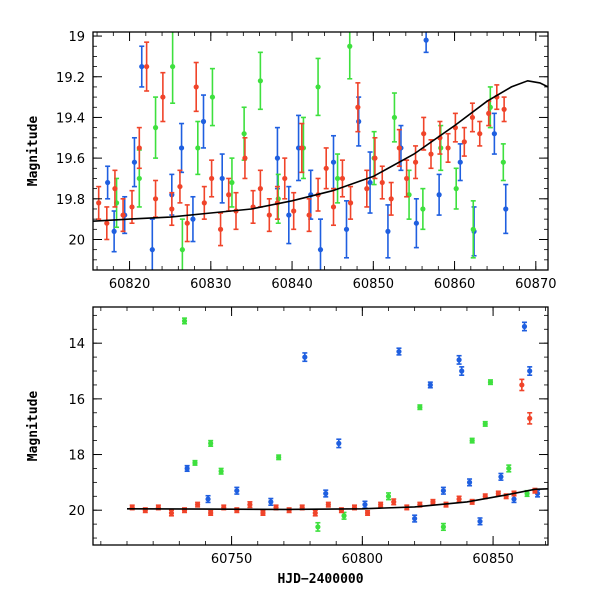 This screenshot has height=600, width=600. I want to click on x-tick-label: 60870, so click(535, 284).